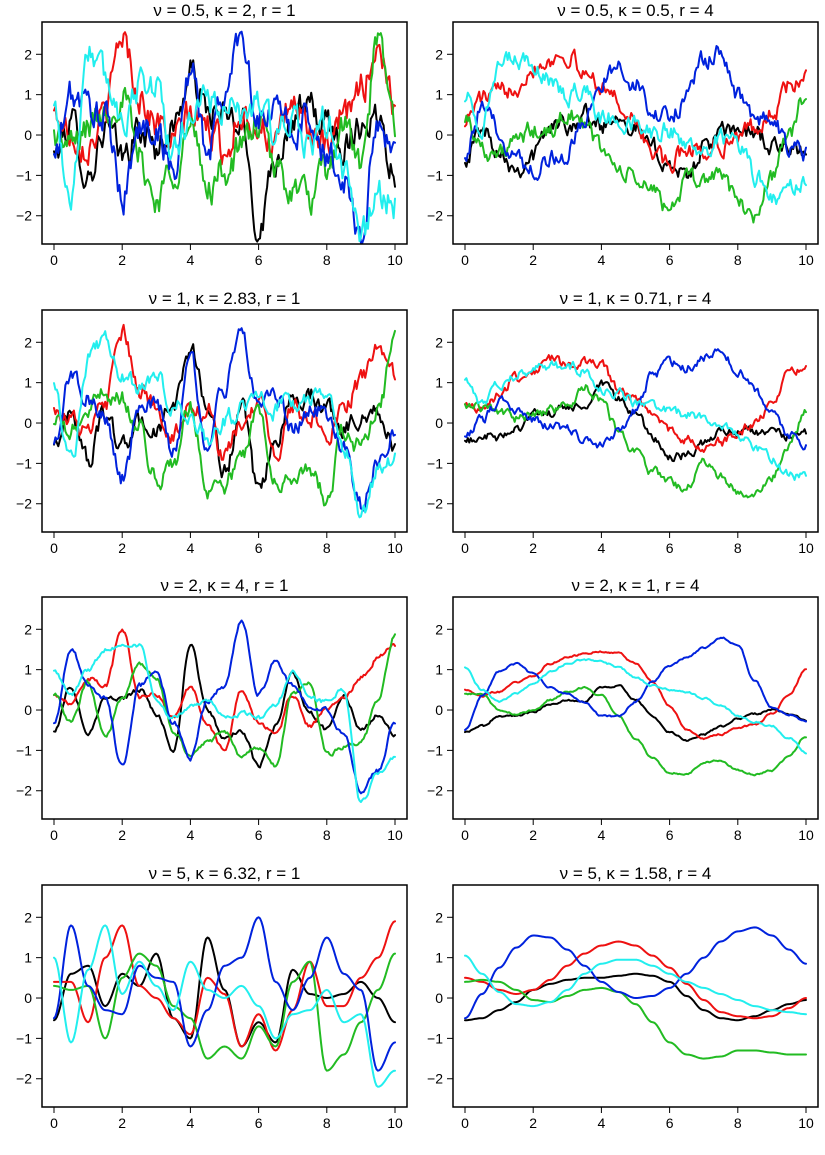 The image size is (825, 1155). Describe the element at coordinates (224, 10) in the screenshot. I see `panel-title: ν = 0.5, κ = 2, r = 1` at that location.